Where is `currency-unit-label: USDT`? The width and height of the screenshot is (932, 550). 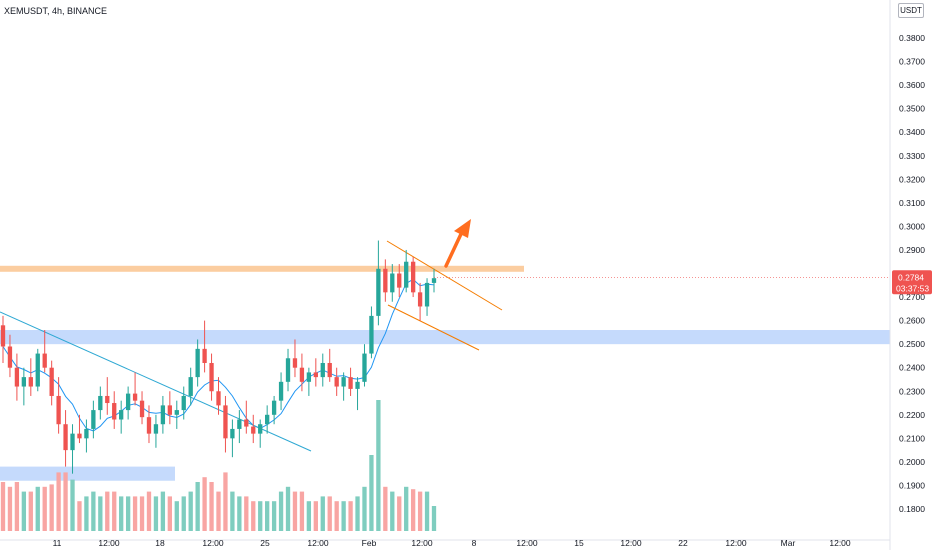 currency-unit-label: USDT is located at coordinates (911, 10).